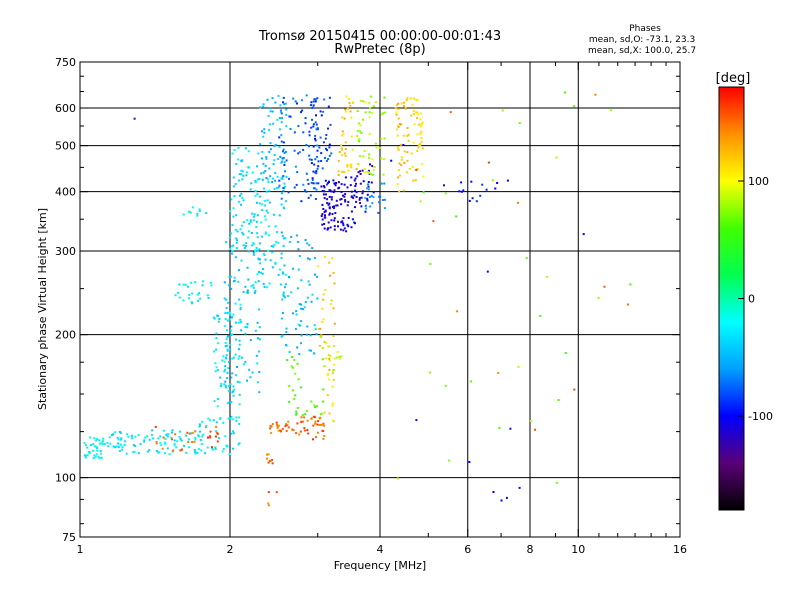 The image size is (800, 604). I want to click on y-tick-label: 750, so click(65, 62).